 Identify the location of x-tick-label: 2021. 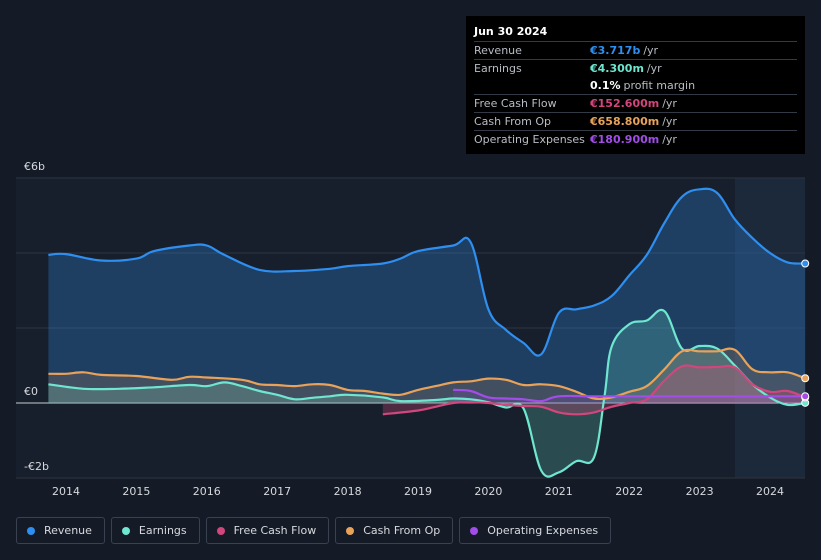
(559, 491).